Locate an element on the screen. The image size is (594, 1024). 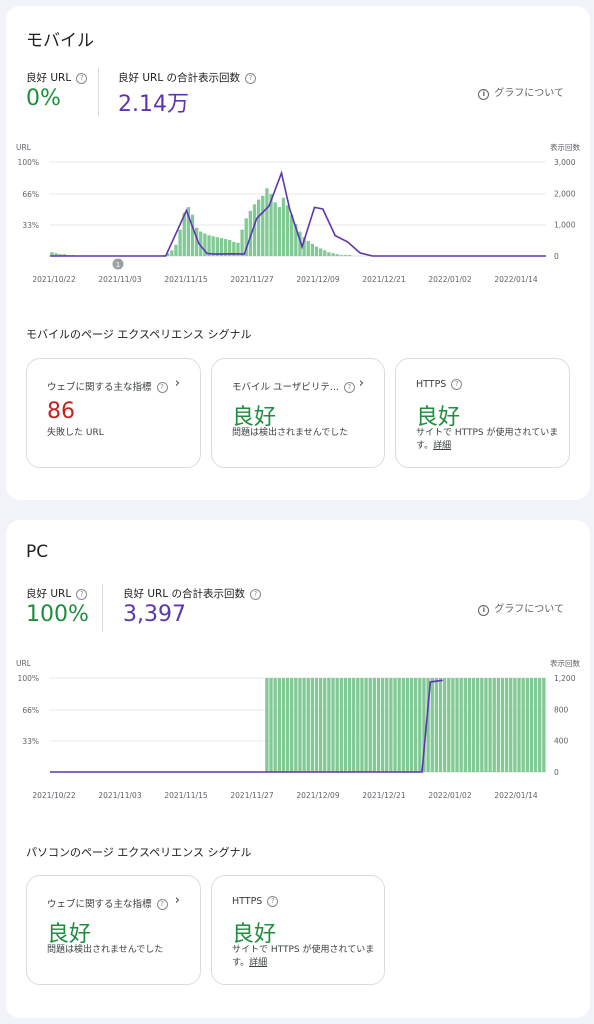
y-right-tick: 800 is located at coordinates (561, 709).